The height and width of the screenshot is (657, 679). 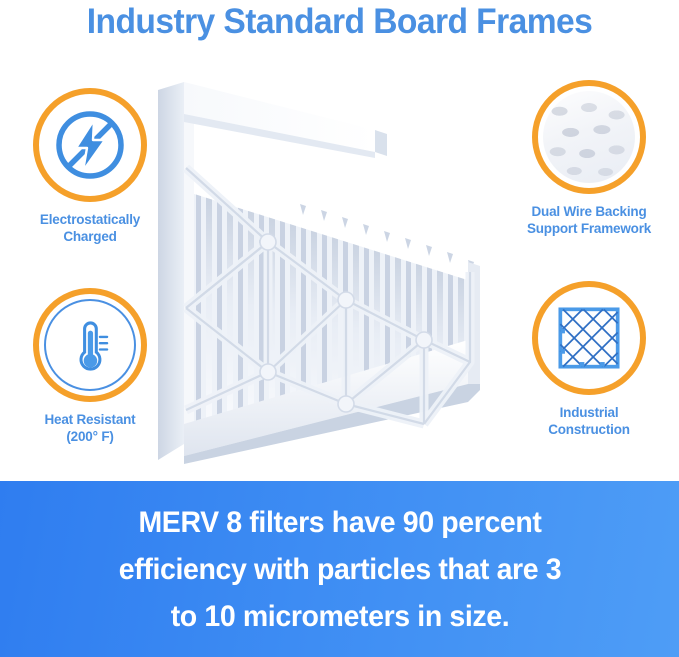 I want to click on feature-label-line1: Dual Wire Backing, so click(x=589, y=211).